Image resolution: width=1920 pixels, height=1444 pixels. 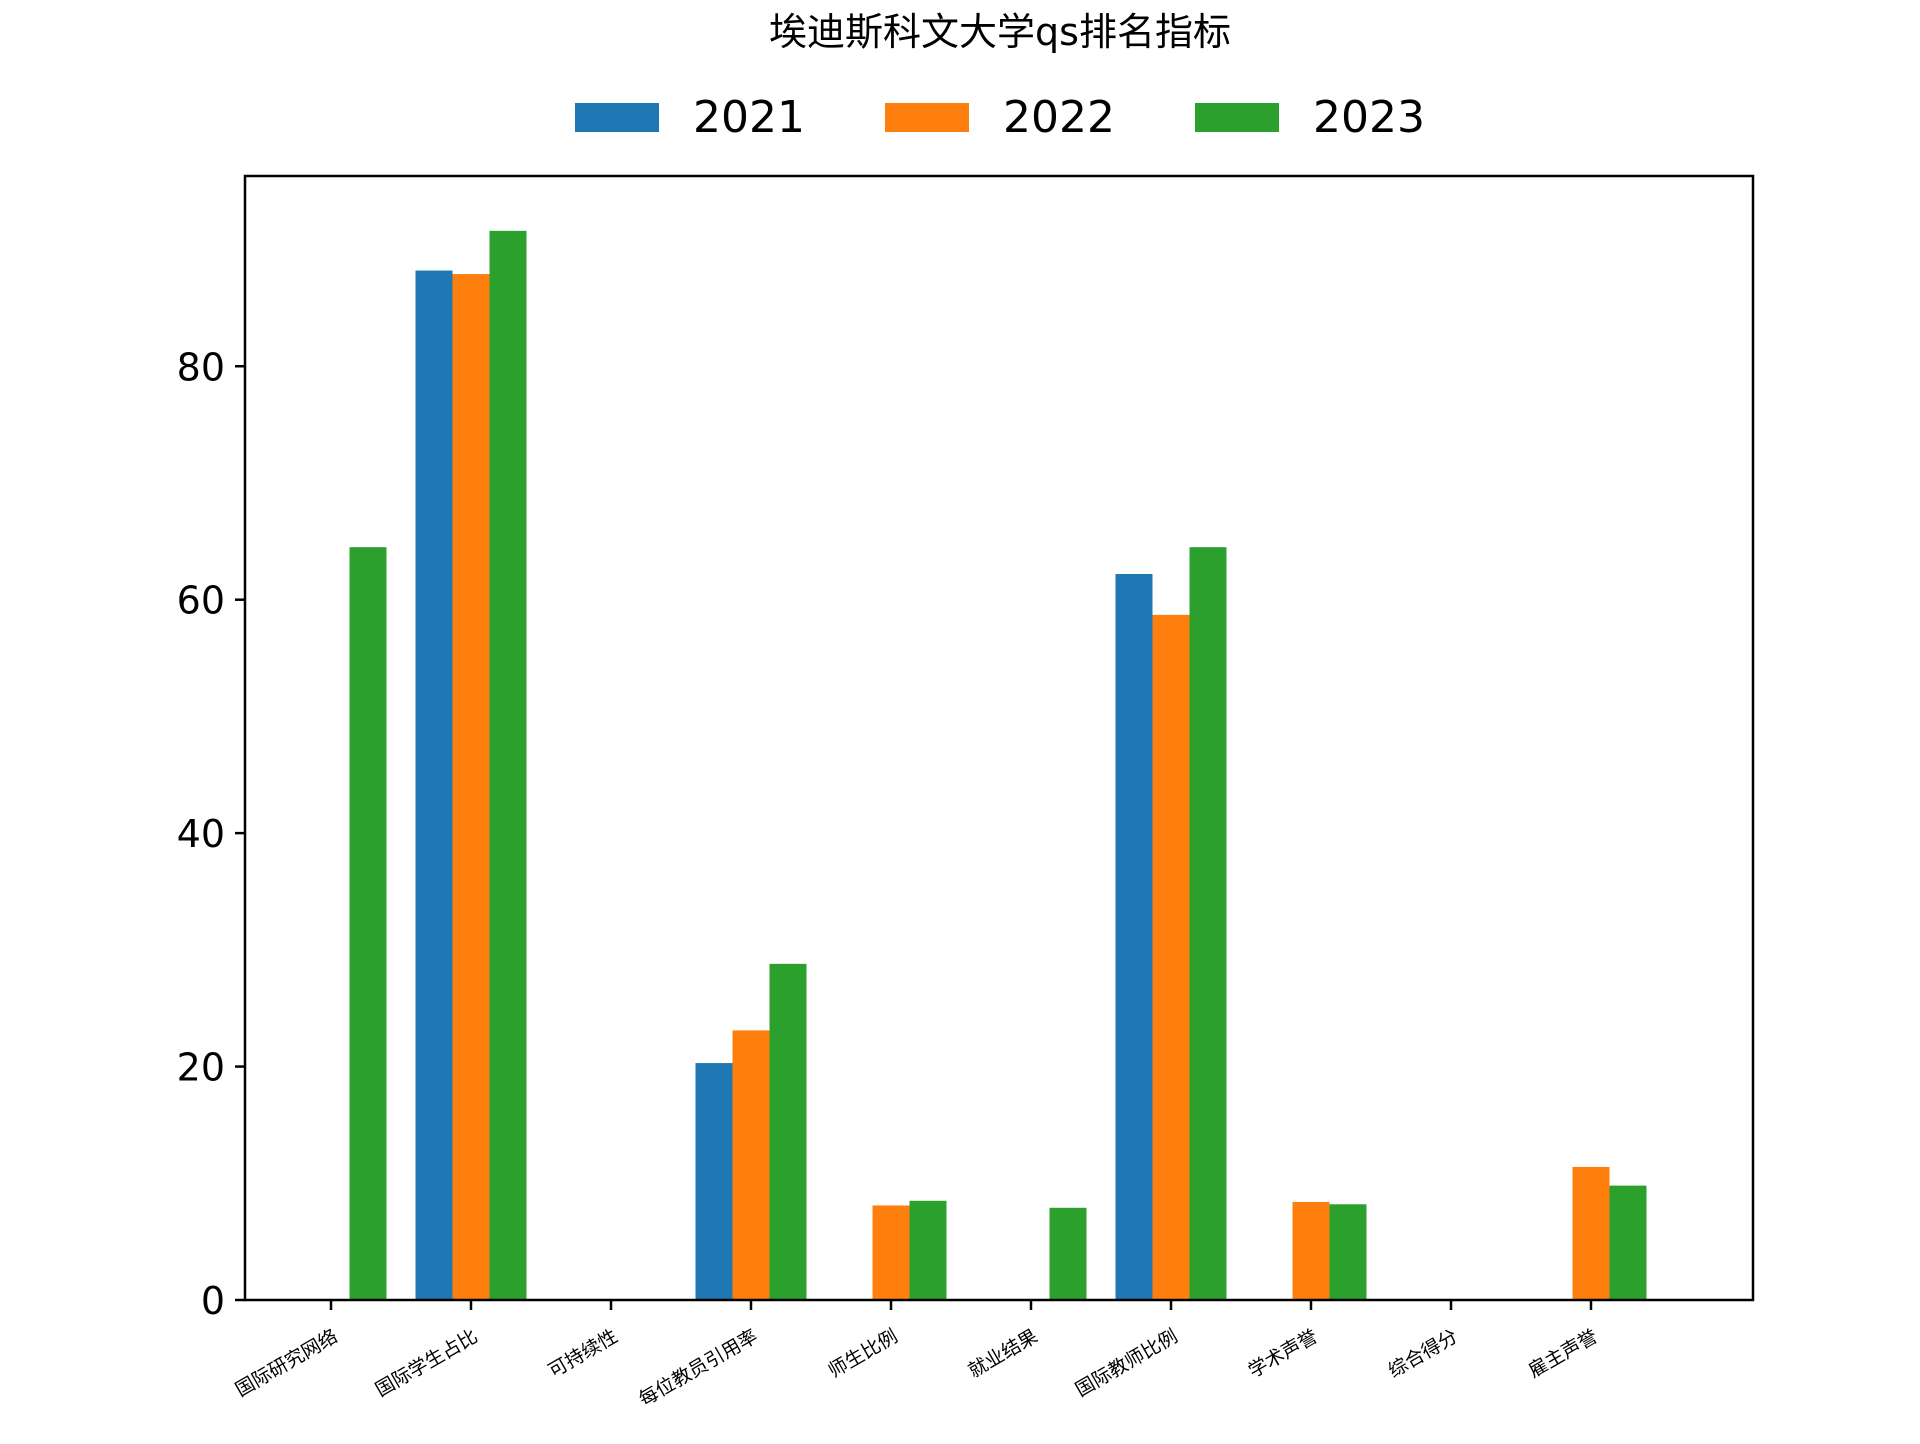 I want to click on chart-title: 埃迪斯科文大学qs排名指标, so click(x=1000, y=32).